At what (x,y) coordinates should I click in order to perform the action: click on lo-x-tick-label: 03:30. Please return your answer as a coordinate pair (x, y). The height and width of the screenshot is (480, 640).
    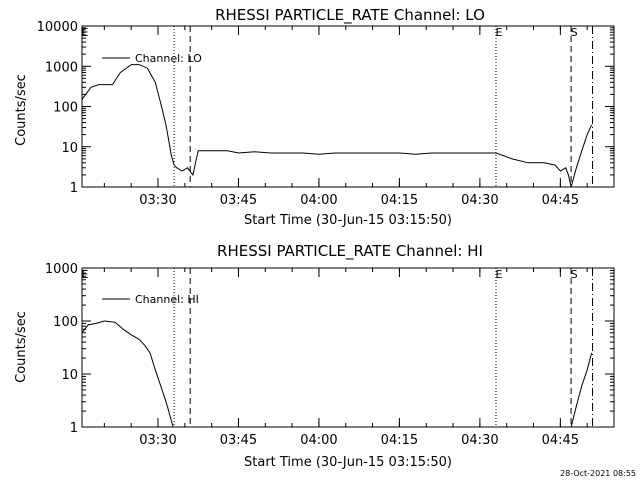
    Looking at the image, I should click on (157, 200).